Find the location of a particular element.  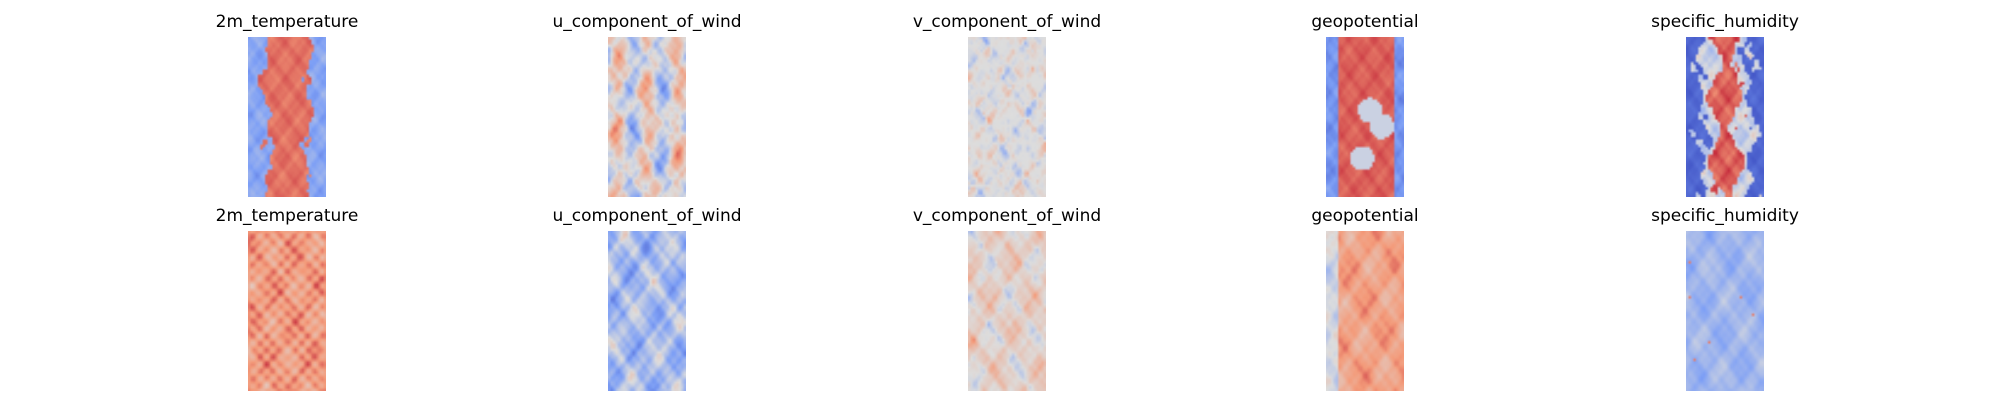

heatmap-warm-band is located at coordinates (287, 117).